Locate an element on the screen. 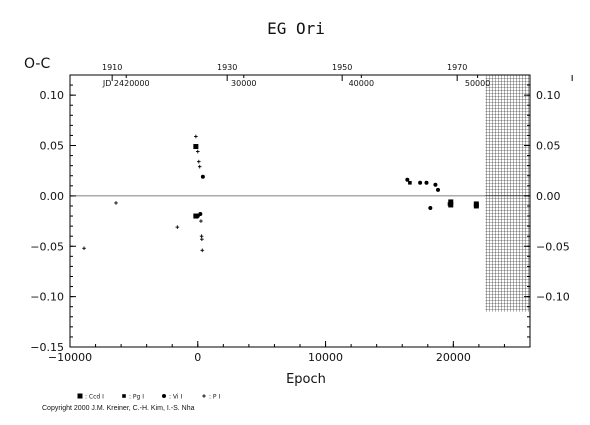 This screenshot has height=425, width=590. y-tick-label: 0.05 is located at coordinates (52, 146).